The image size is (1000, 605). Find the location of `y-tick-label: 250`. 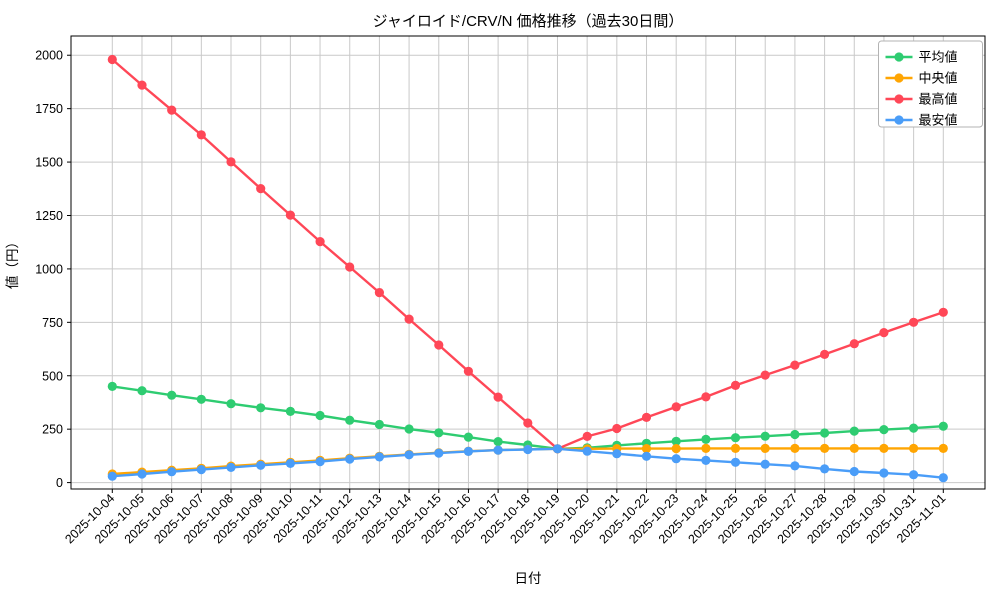

y-tick-label: 250 is located at coordinates (52, 430).